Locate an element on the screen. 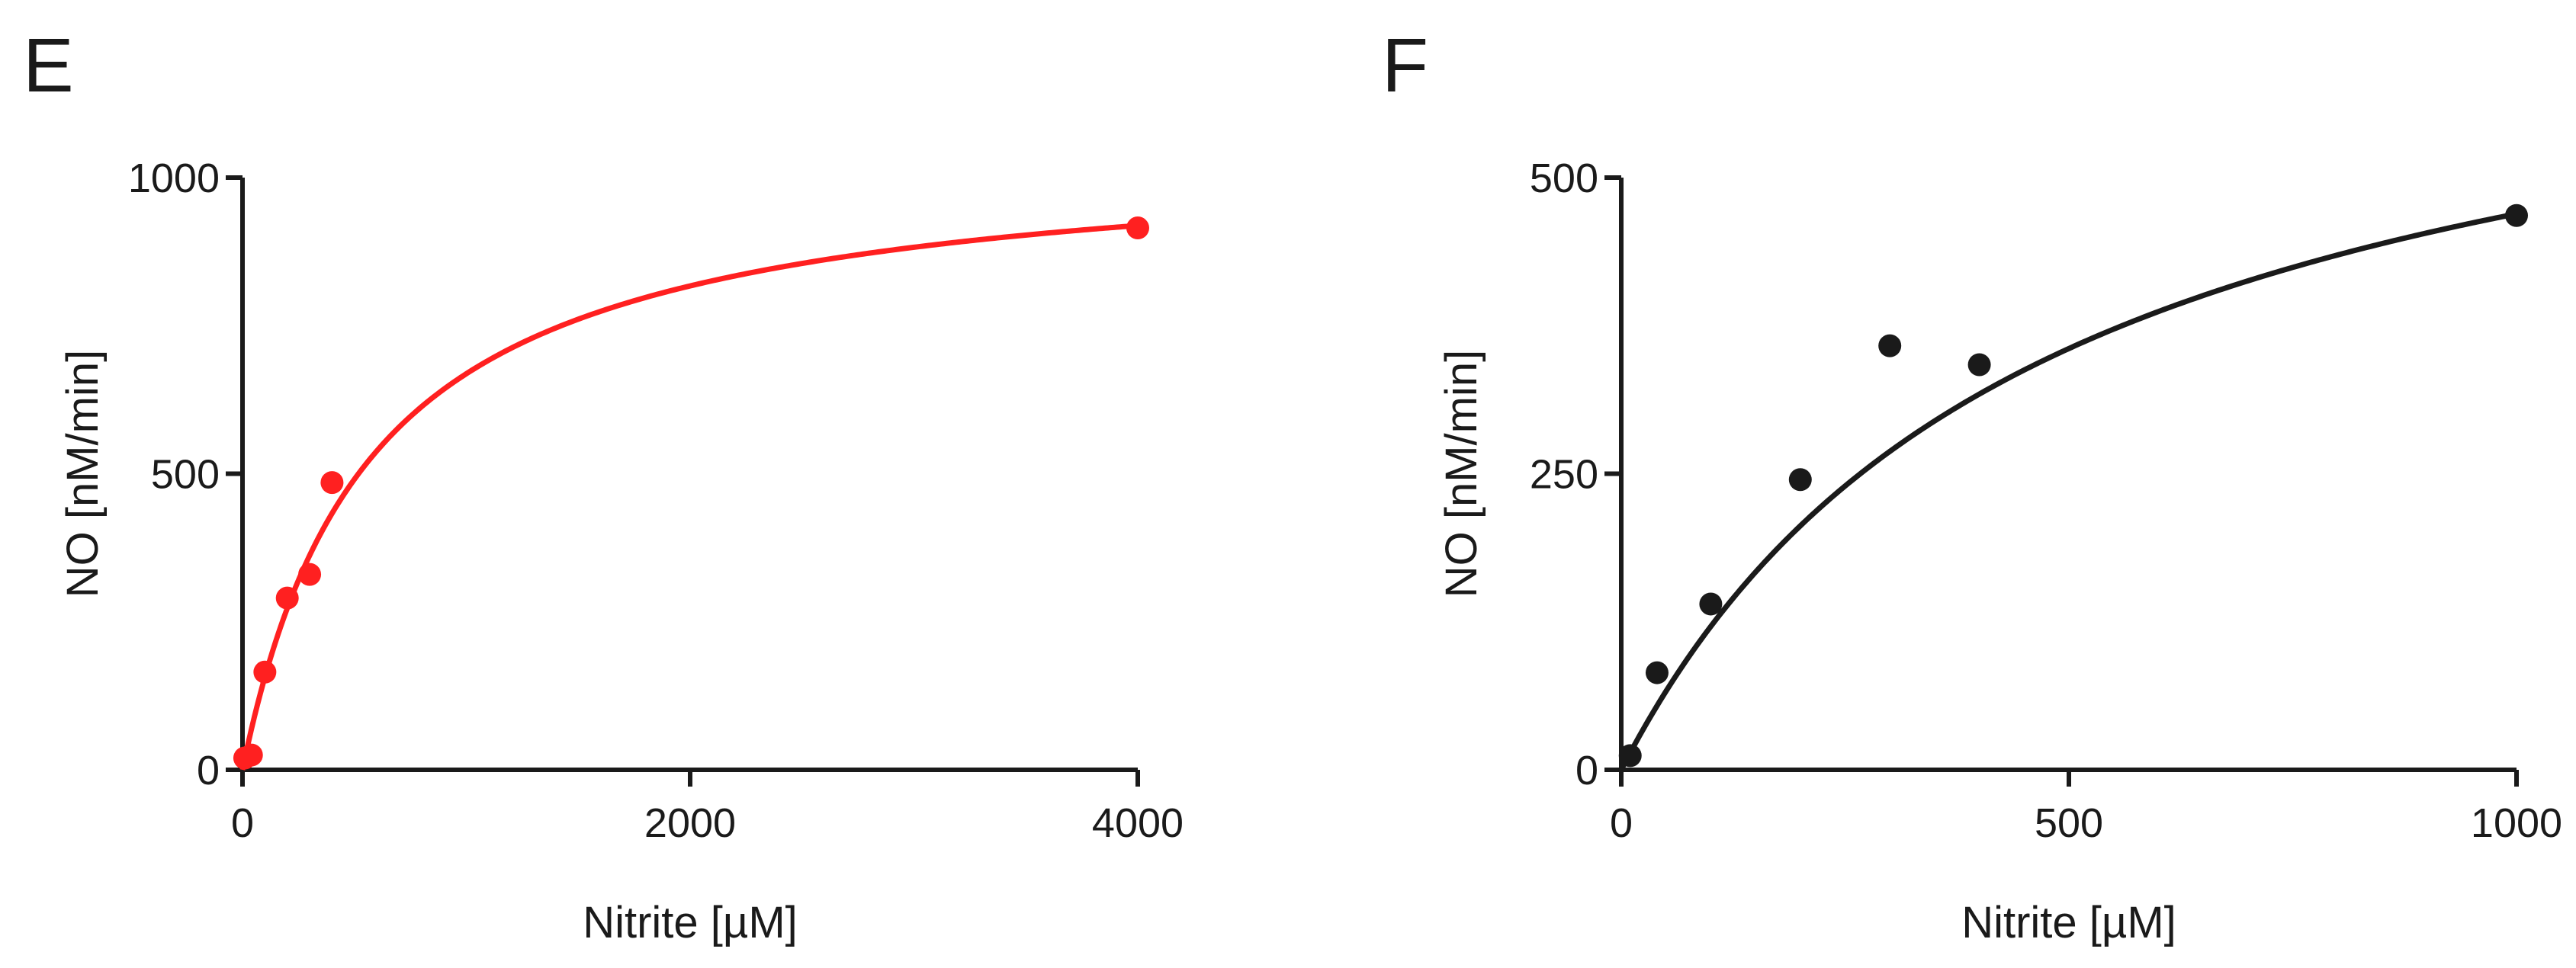 The width and height of the screenshot is (2576, 968). y-tick-label: 1000 is located at coordinates (174, 178).